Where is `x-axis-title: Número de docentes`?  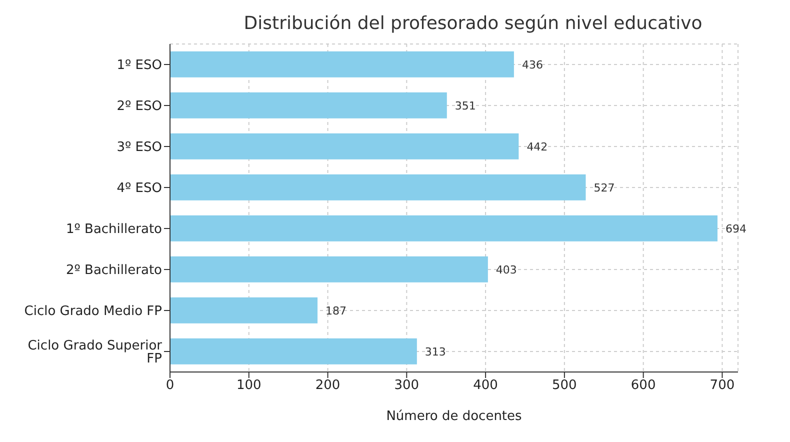 x-axis-title: Número de docentes is located at coordinates (454, 416).